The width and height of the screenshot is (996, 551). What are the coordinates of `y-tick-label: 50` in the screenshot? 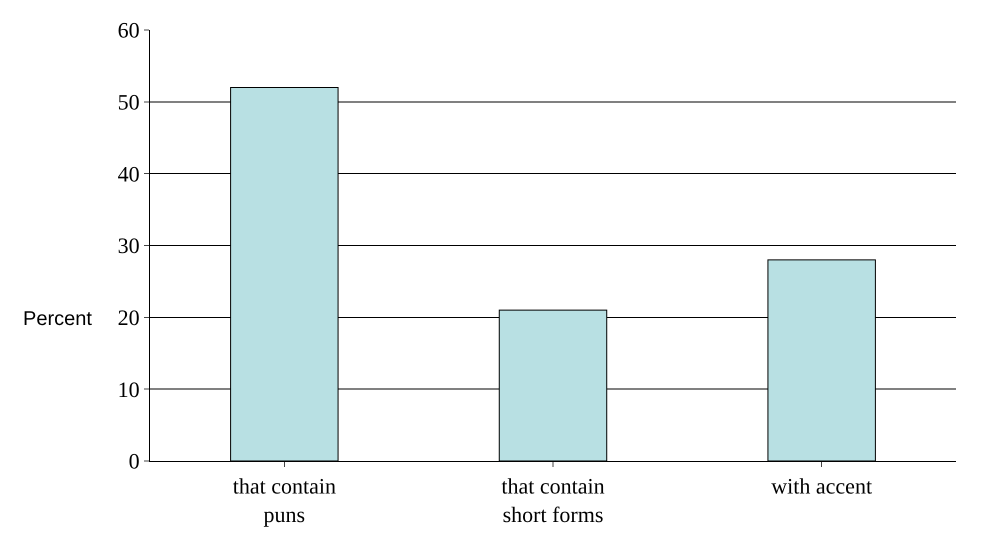 It's located at (129, 102).